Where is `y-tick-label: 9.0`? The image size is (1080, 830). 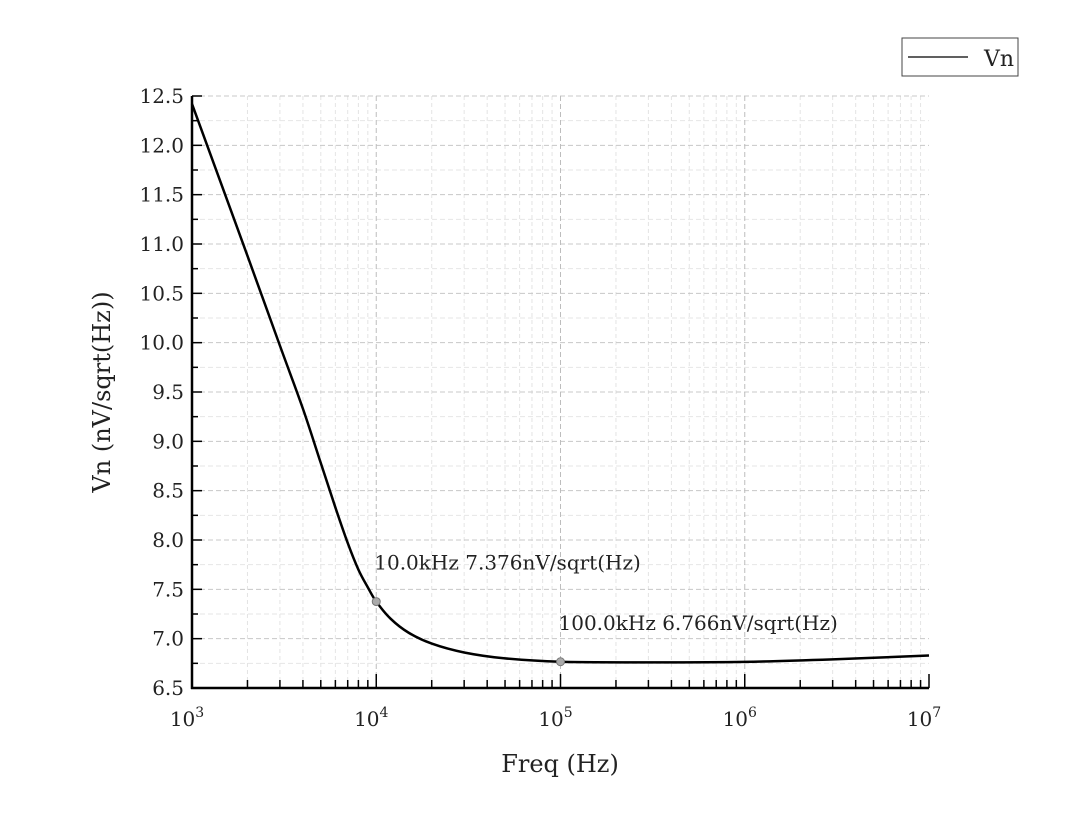 y-tick-label: 9.0 is located at coordinates (168, 441).